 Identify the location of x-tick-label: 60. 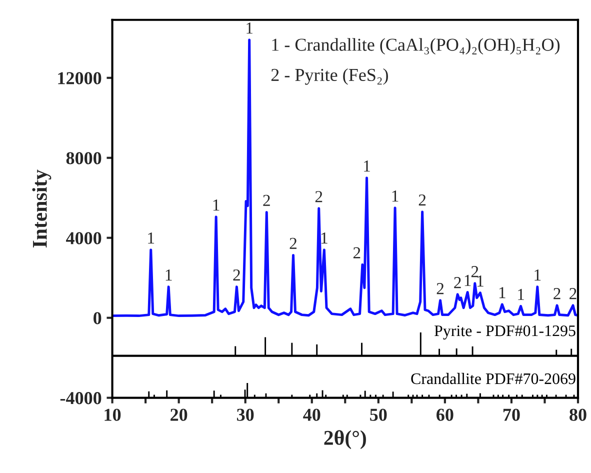
(445, 414).